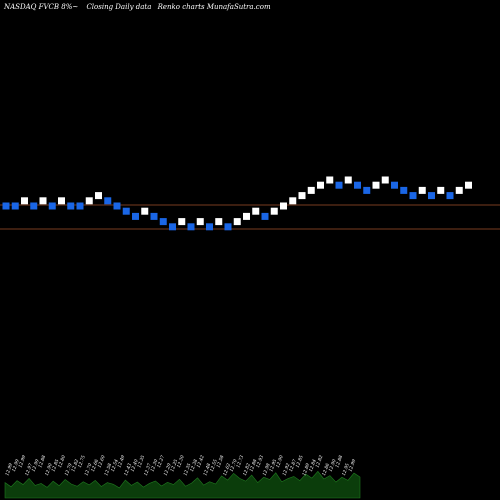 The height and width of the screenshot is (500, 500). I want to click on price-label: 12.84, so click(313, 465).